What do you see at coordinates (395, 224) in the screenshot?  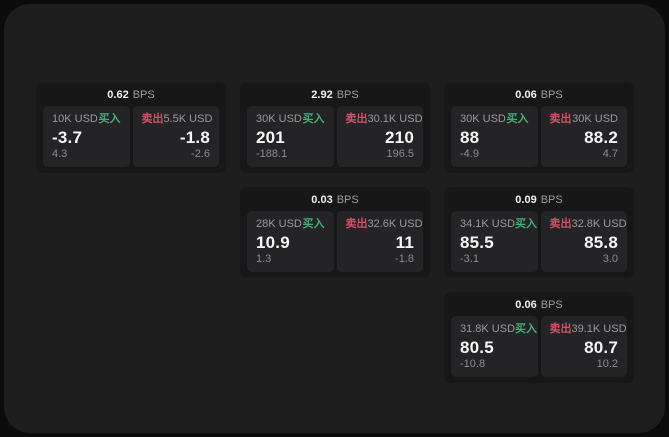 I see `sell-notional: 32.6K USD` at bounding box center [395, 224].